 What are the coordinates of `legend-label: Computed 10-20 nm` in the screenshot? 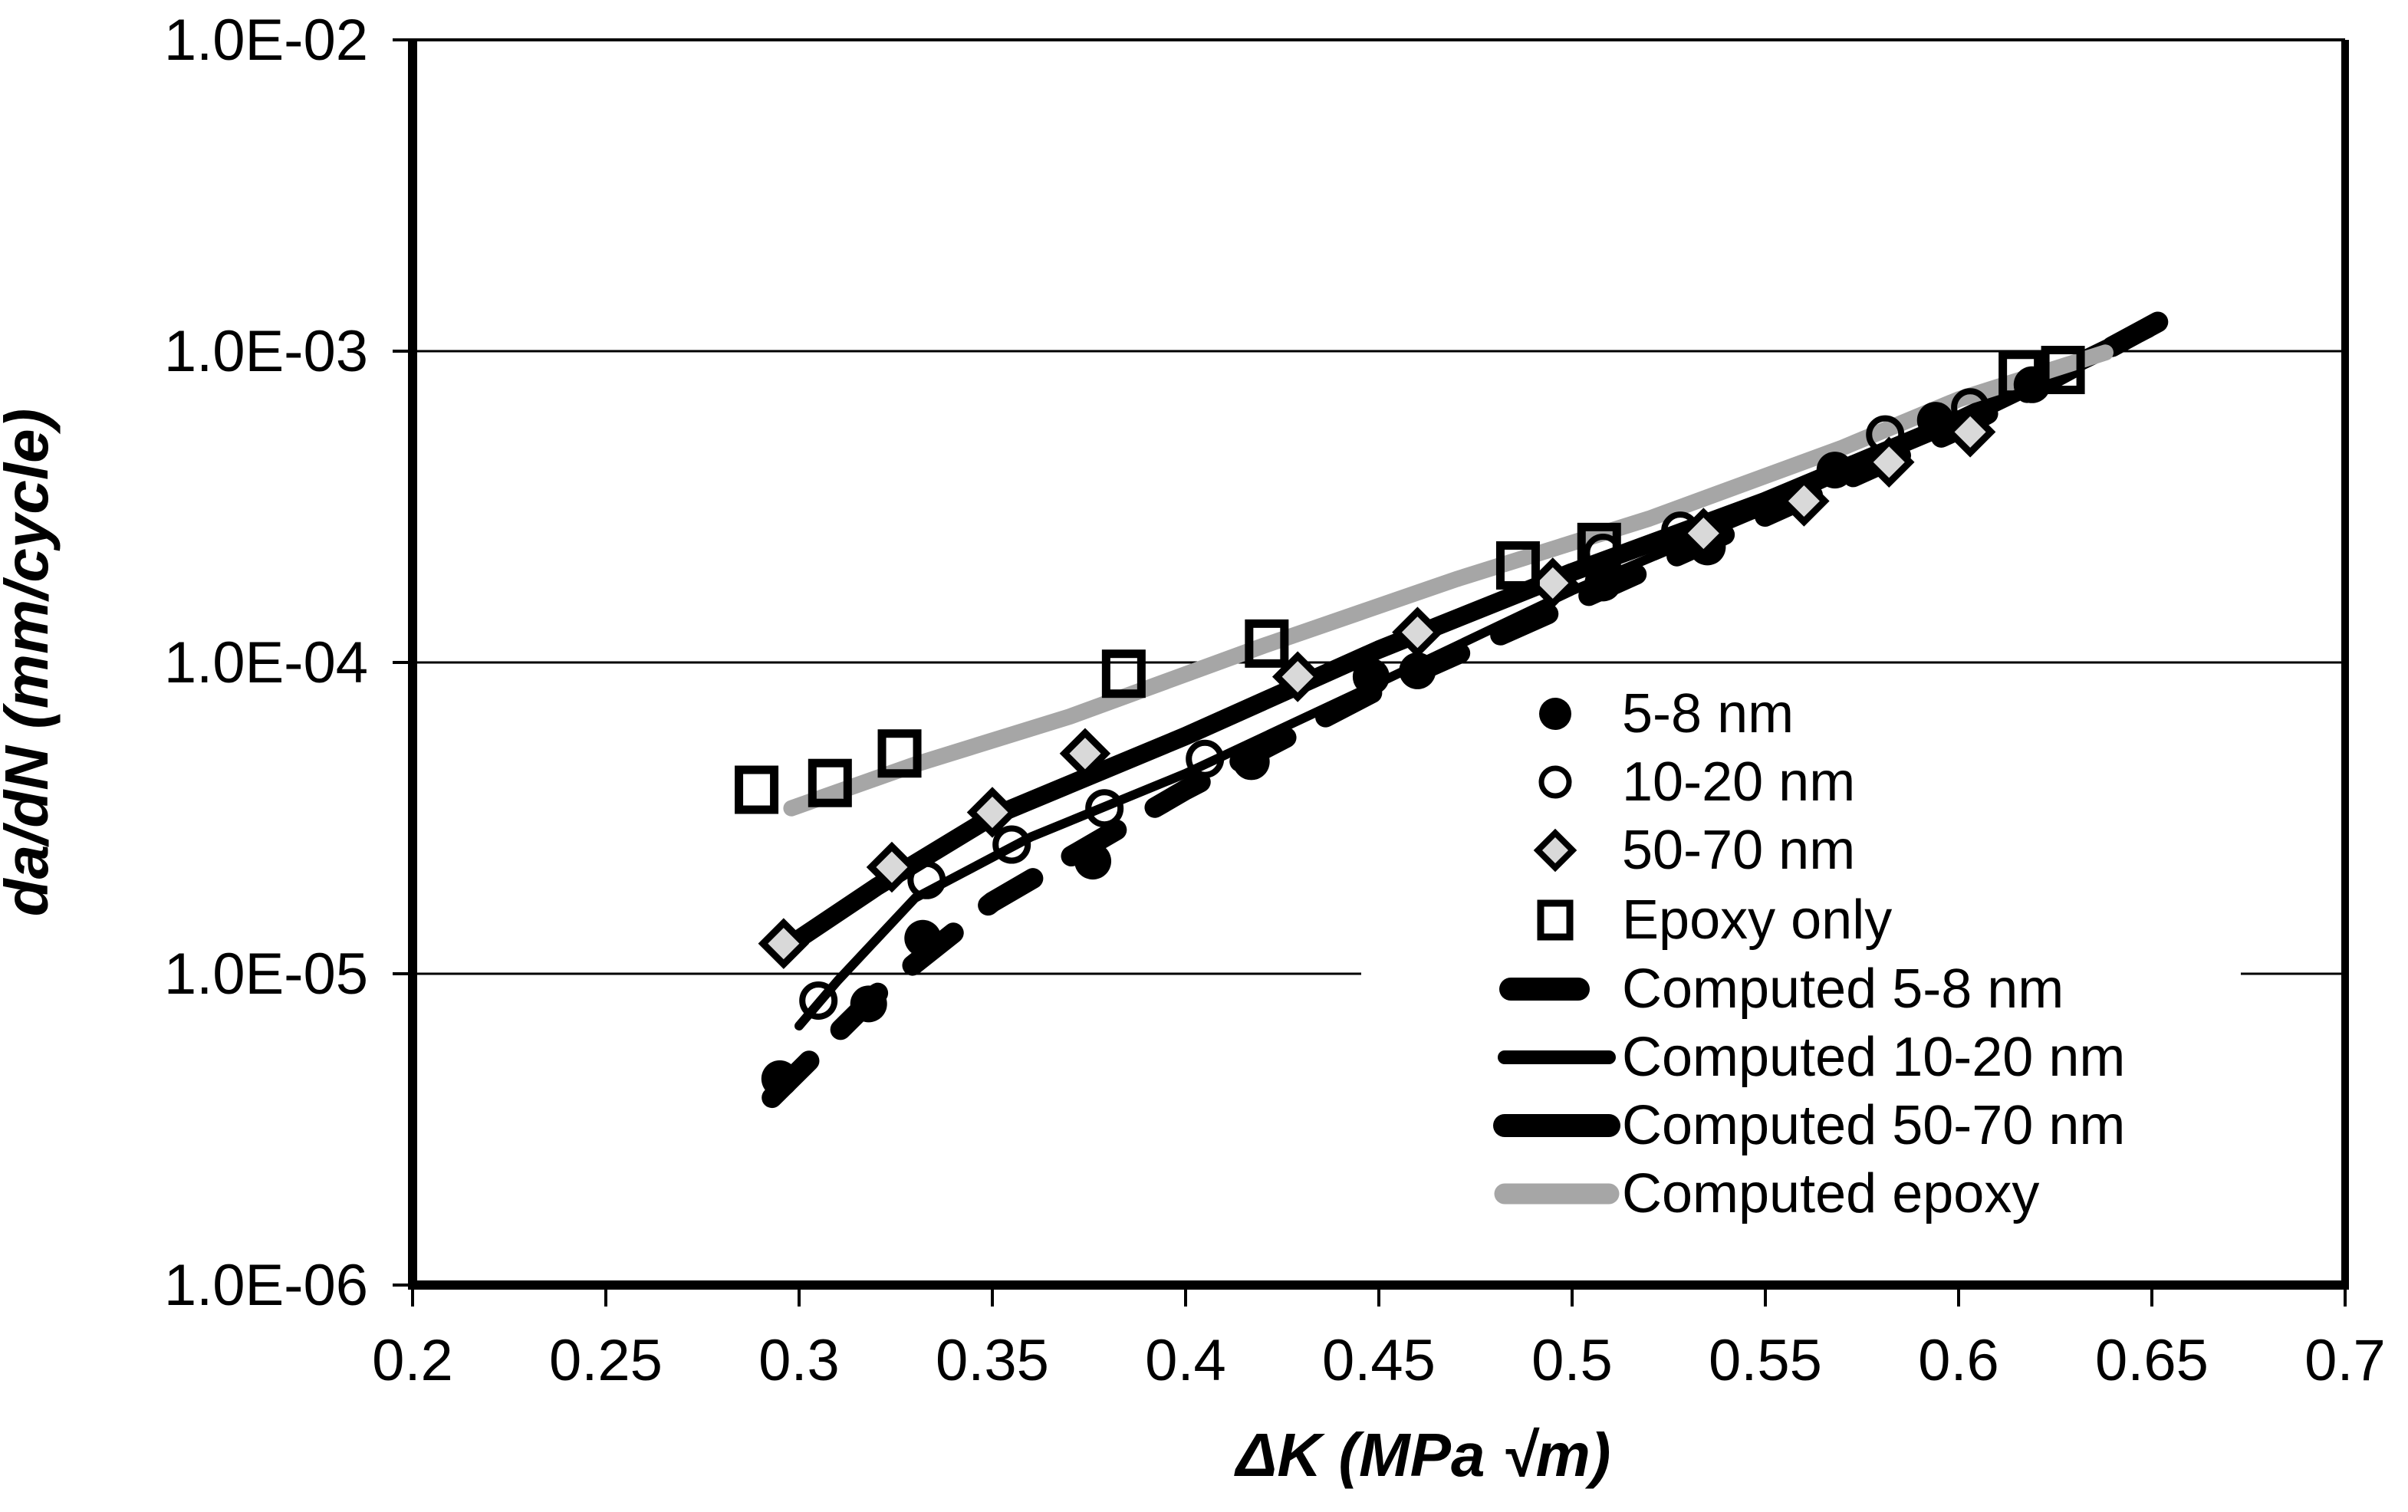 It's located at (1873, 1057).